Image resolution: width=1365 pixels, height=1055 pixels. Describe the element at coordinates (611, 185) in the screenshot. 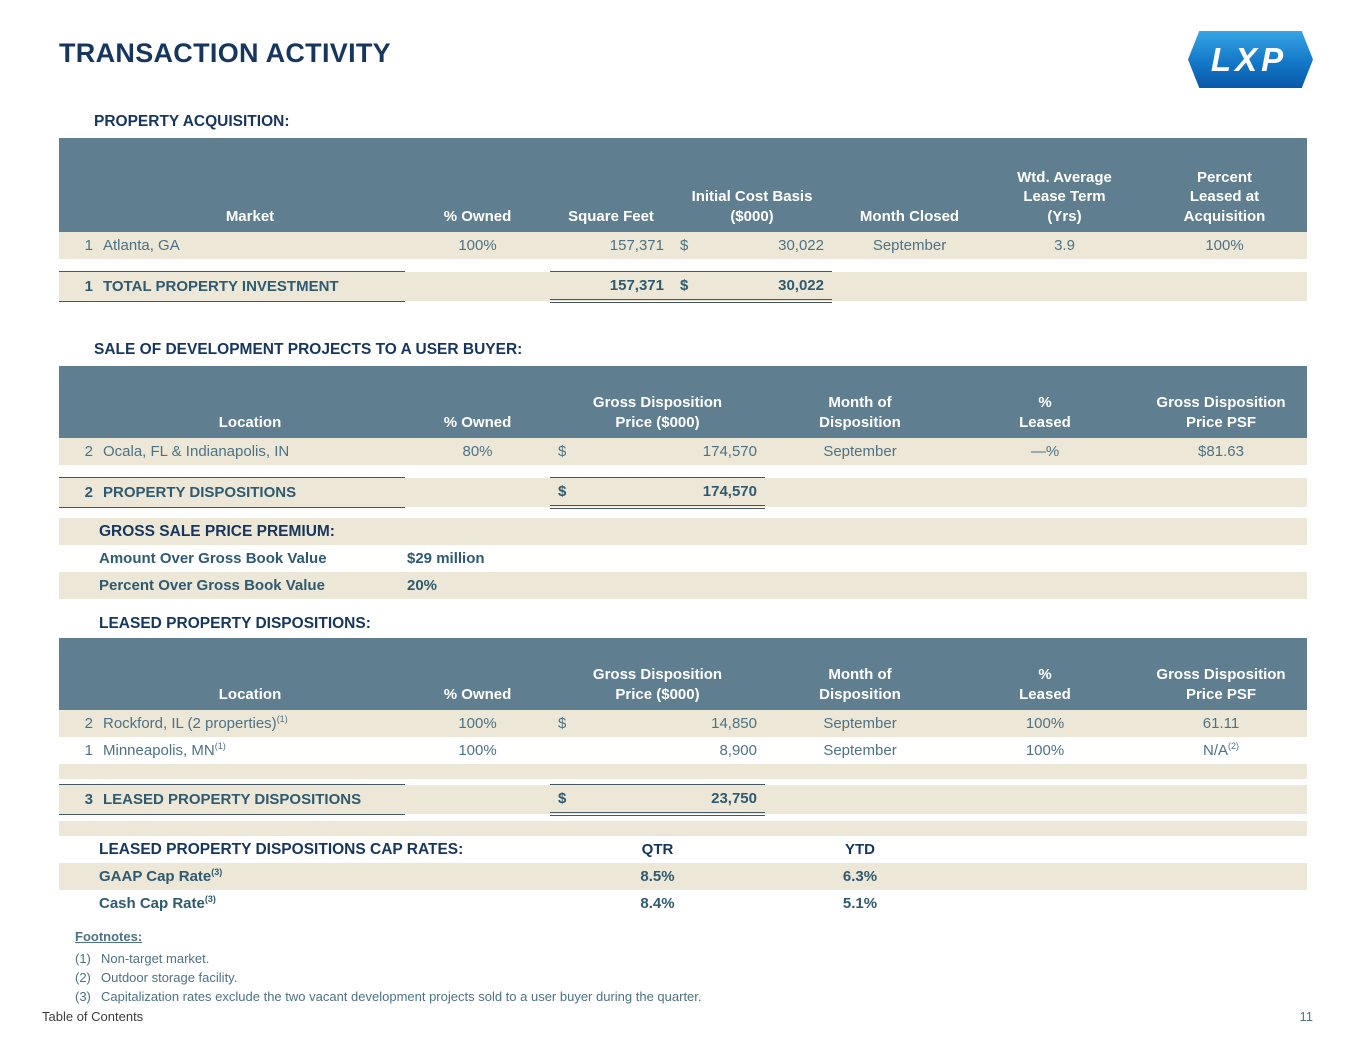

I see `col-header-square-feet: Square Feet` at that location.